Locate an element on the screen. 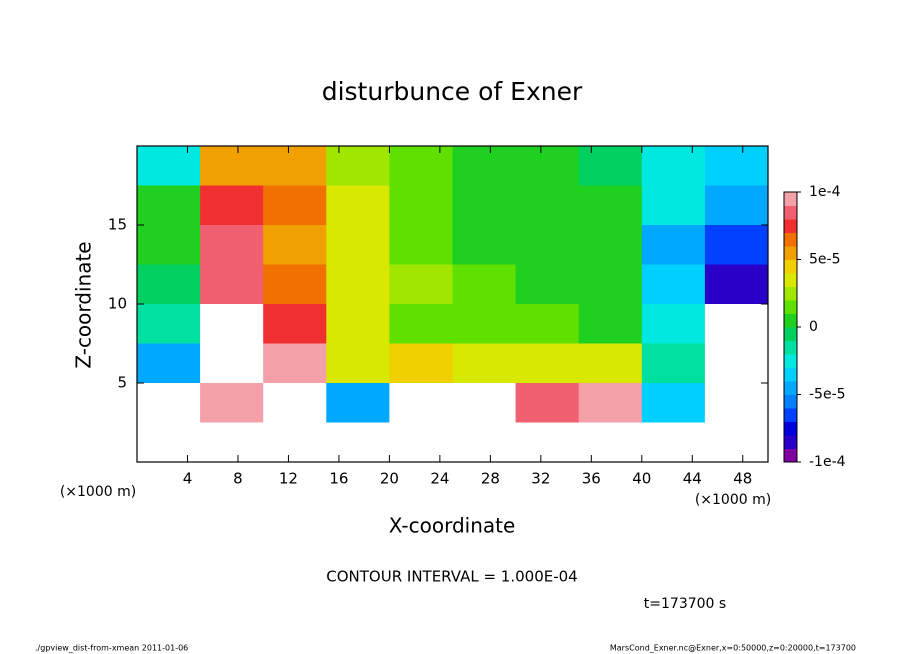 The image size is (904, 654). x-tick-label: 12 is located at coordinates (288, 479).